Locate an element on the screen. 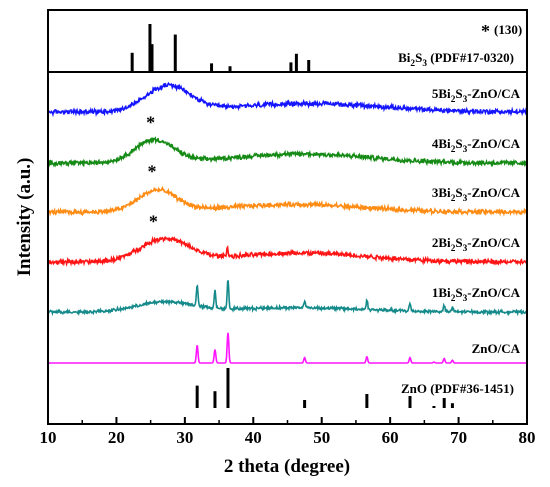 The height and width of the screenshot is (487, 550). series-label: 2Bi2S3-ZnO/CA is located at coordinates (476, 244).